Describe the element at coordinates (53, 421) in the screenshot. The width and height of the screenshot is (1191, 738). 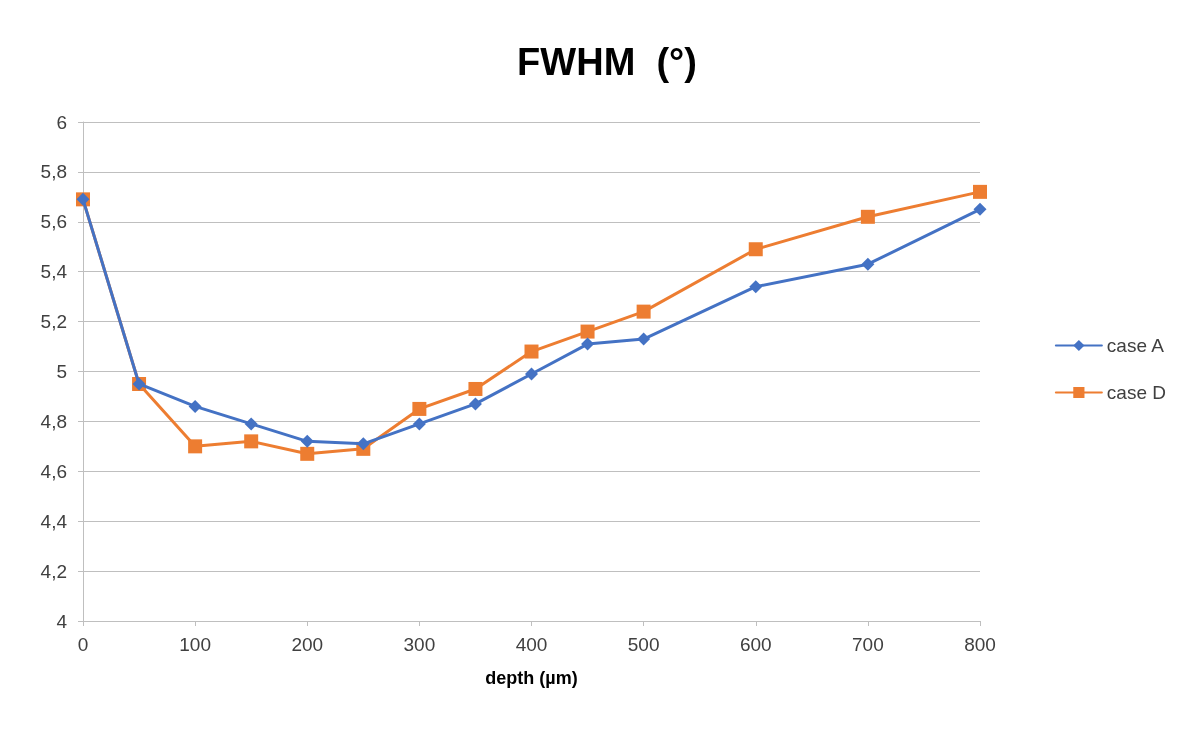
I see `y-tick-label: 4,8` at that location.